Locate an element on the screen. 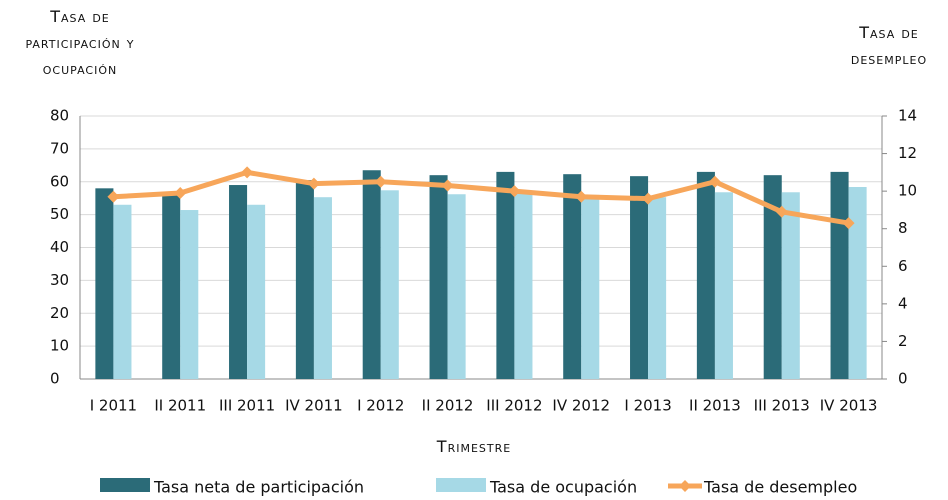 This screenshot has width=948, height=500. y2-axis-title: Tasa de desempleo is located at coordinates (889, 45).